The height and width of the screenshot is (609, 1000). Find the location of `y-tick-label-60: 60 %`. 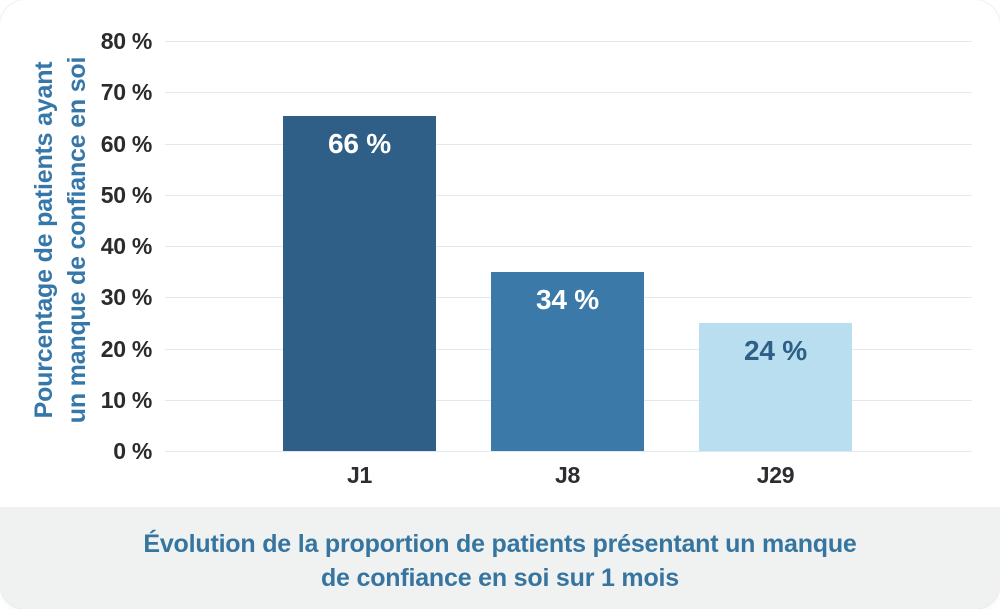

y-tick-label-60: 60 % is located at coordinates (126, 143).